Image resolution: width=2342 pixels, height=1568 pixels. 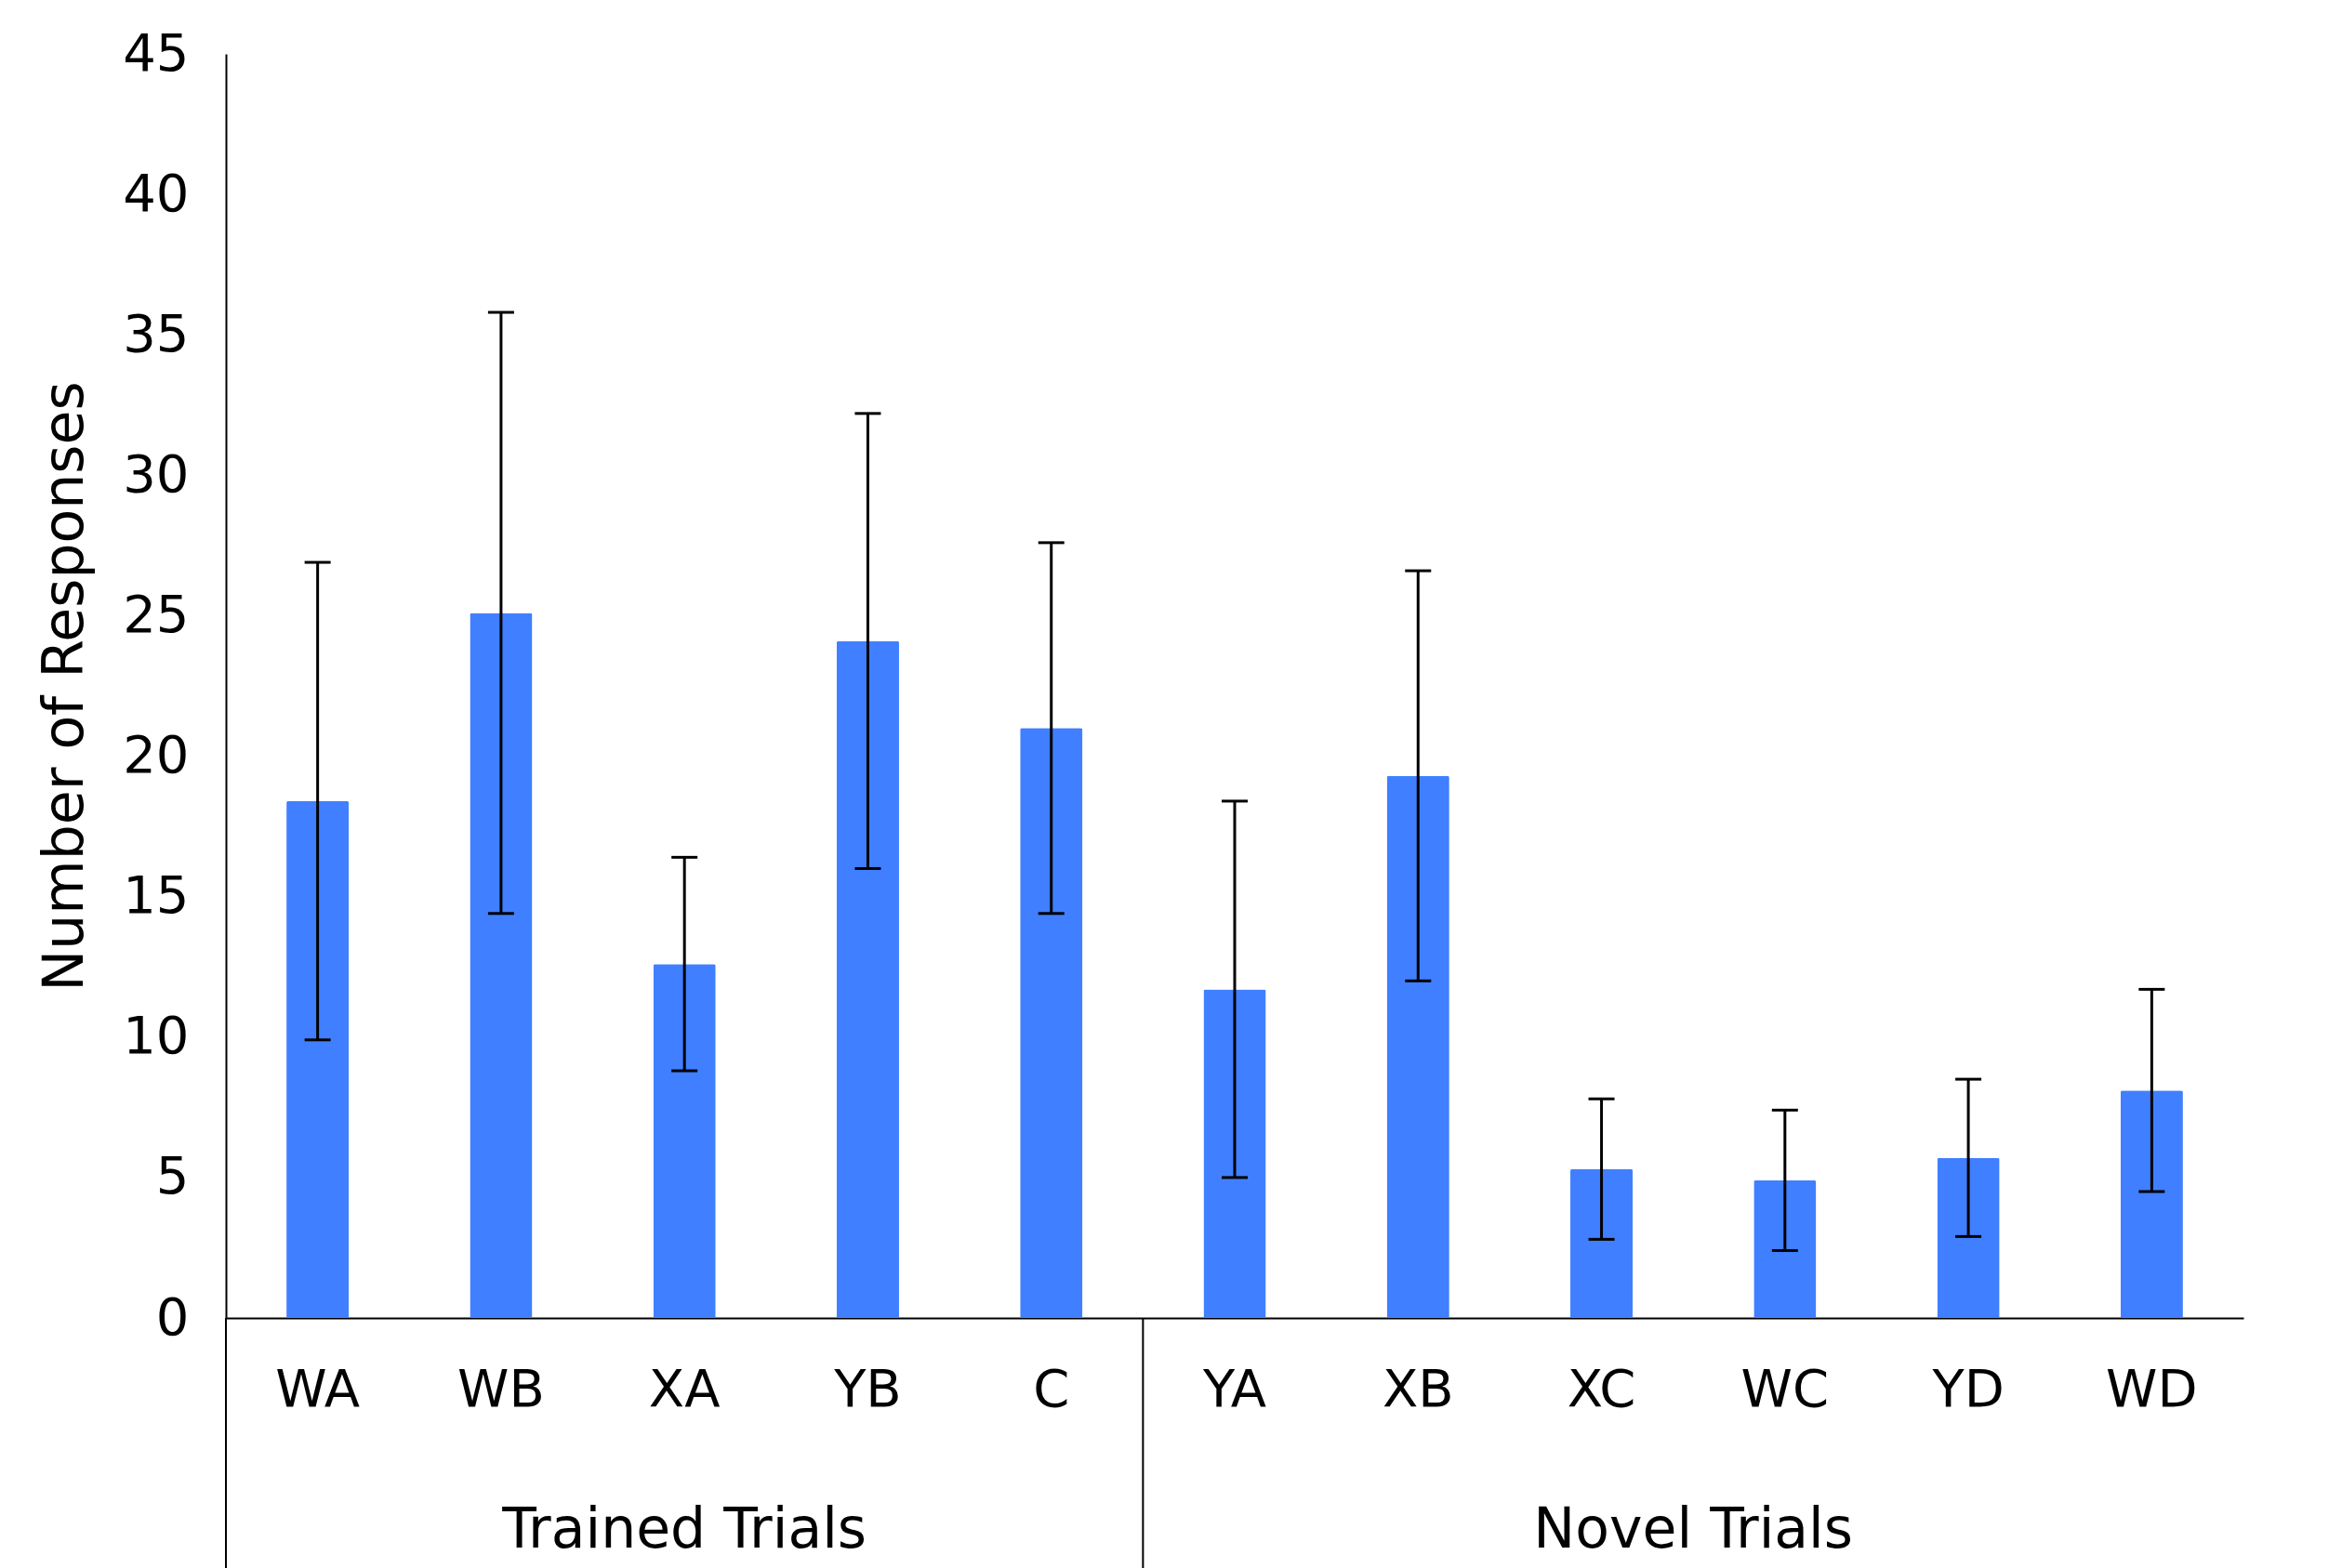 What do you see at coordinates (156, 1036) in the screenshot?
I see `y-tick-label: 10` at bounding box center [156, 1036].